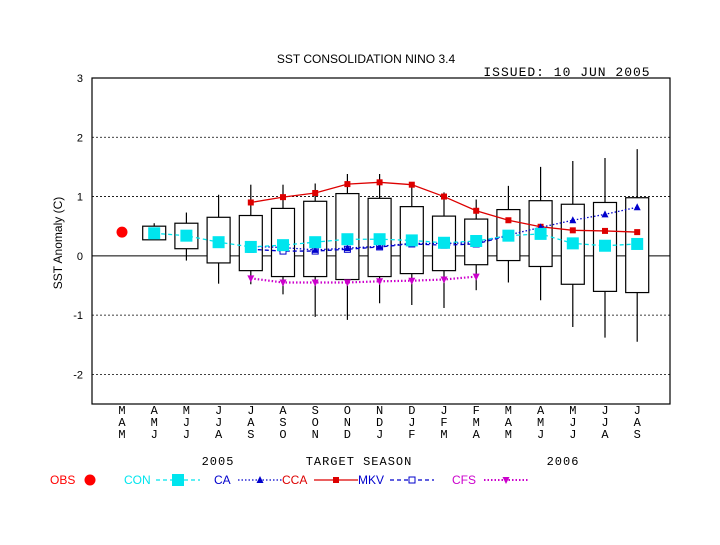 This screenshot has width=720, height=545. I want to click on legend-marker-ca, so click(260, 479).